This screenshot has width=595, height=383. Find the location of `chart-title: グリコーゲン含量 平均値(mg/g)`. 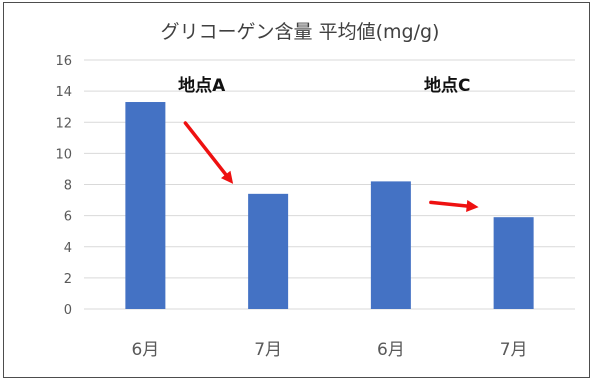

chart-title: グリコーゲン含量 平均値(mg/g) is located at coordinates (300, 32).